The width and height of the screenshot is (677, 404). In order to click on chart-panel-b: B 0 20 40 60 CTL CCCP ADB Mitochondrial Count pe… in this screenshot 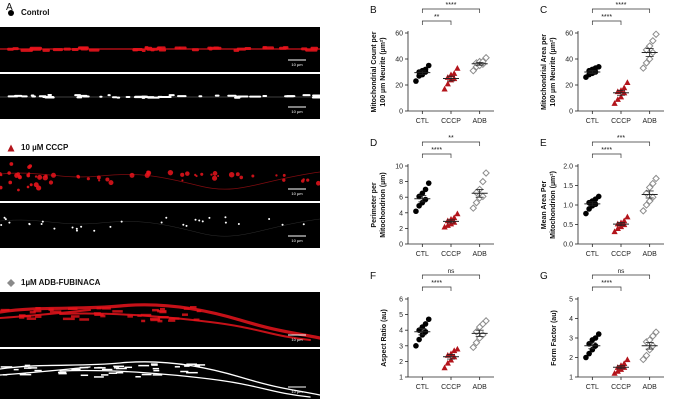, I will do `click(421, 66)`.